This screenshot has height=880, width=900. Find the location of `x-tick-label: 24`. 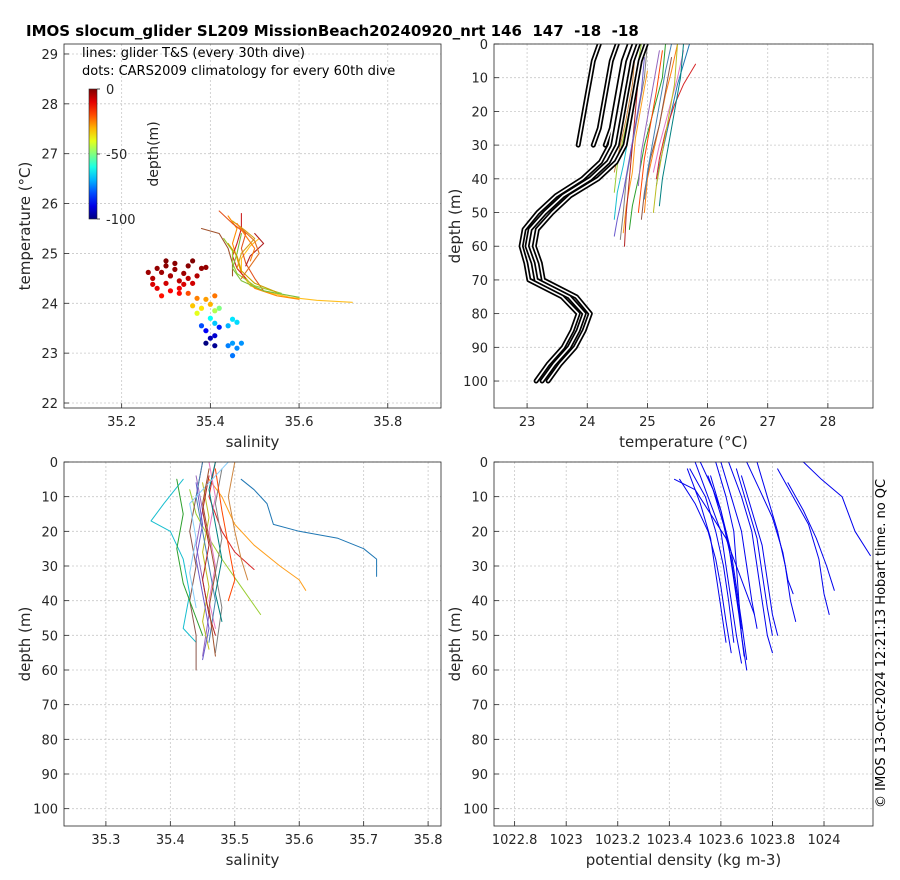

x-tick-label: 24 is located at coordinates (587, 422).